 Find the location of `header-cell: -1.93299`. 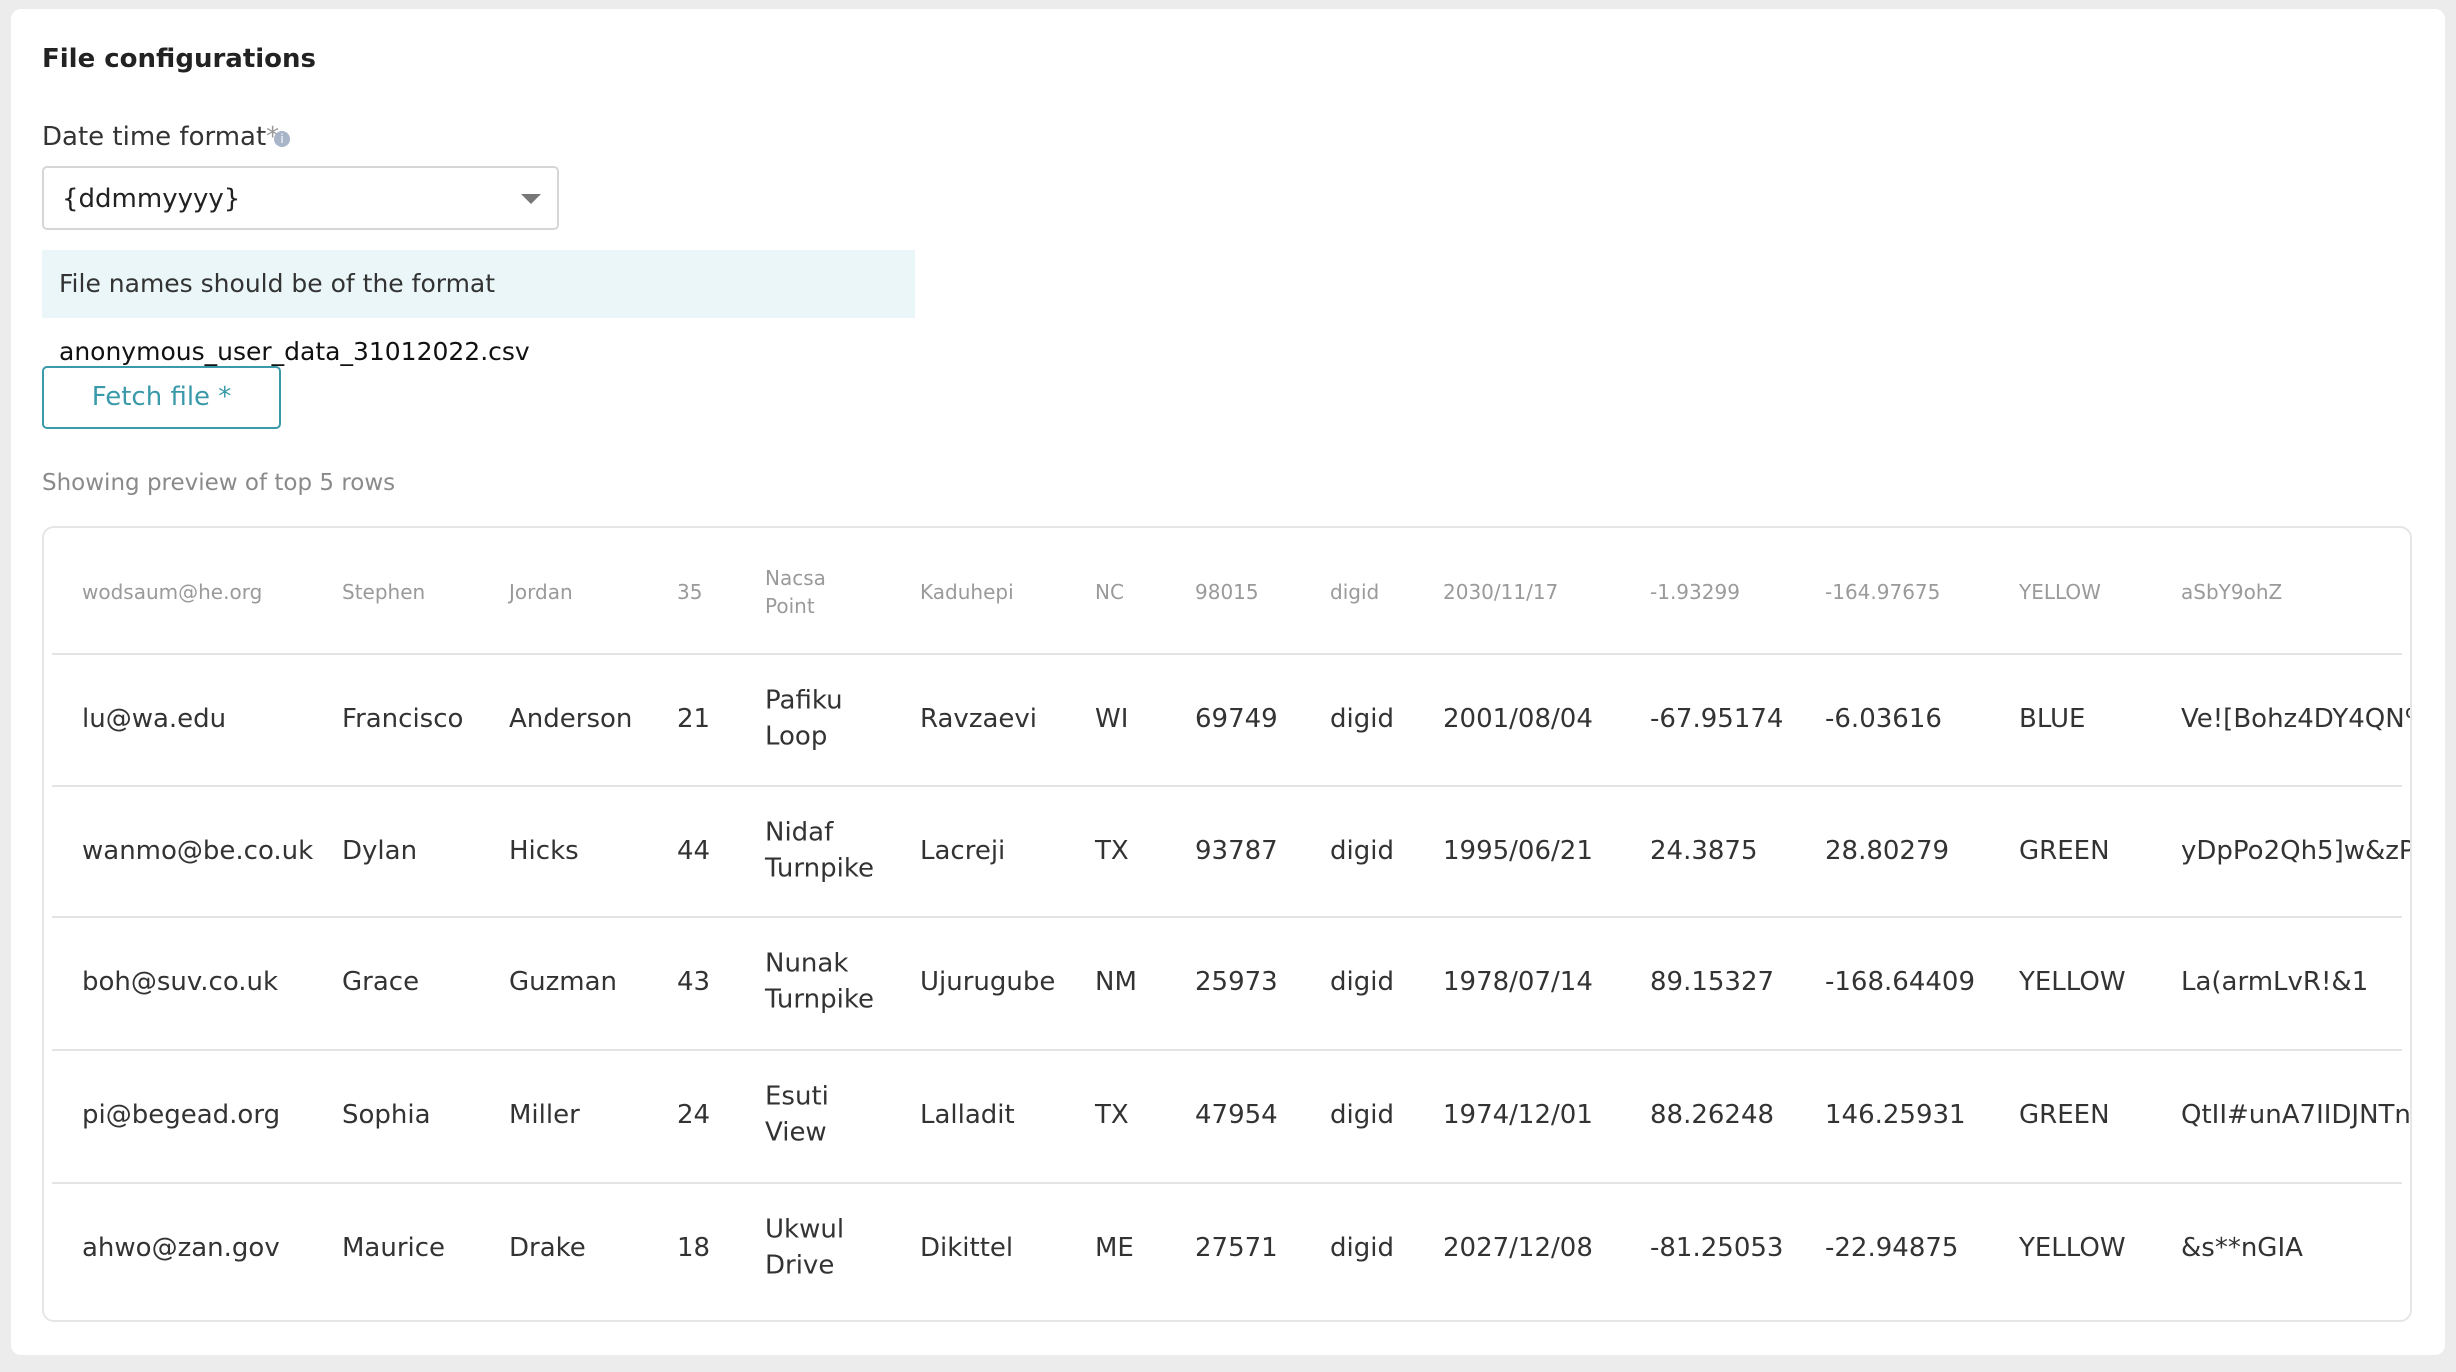

header-cell: -1.93299 is located at coordinates (1695, 592).